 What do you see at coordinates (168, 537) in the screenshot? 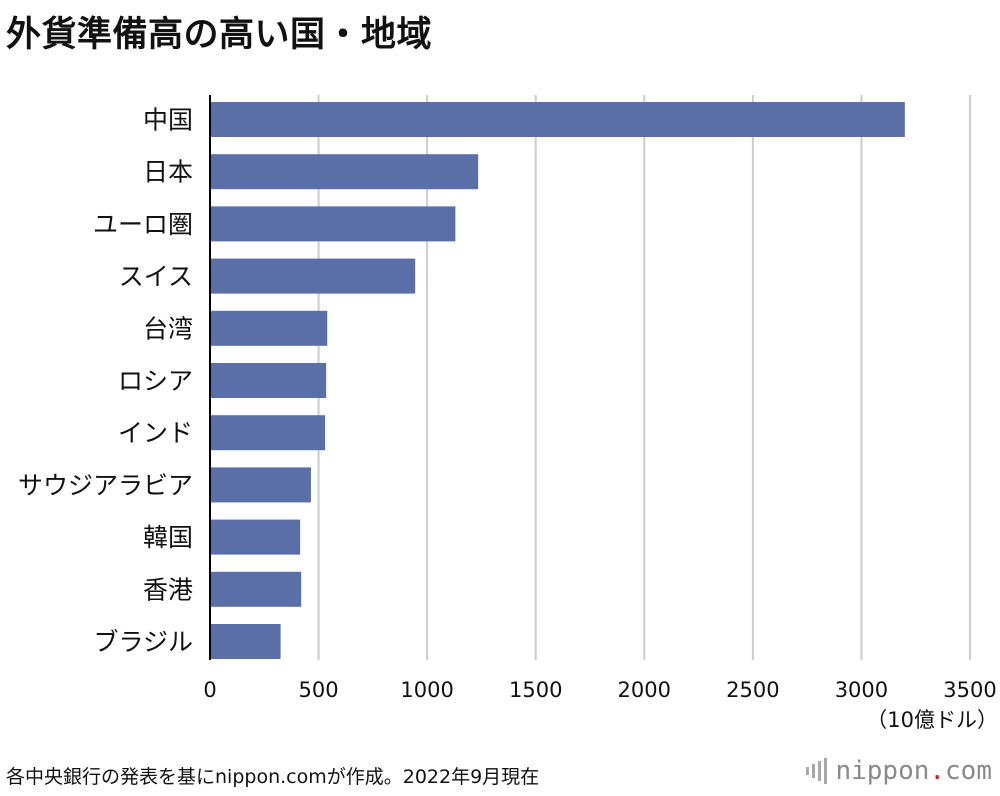
I see `category-label: 韓国` at bounding box center [168, 537].